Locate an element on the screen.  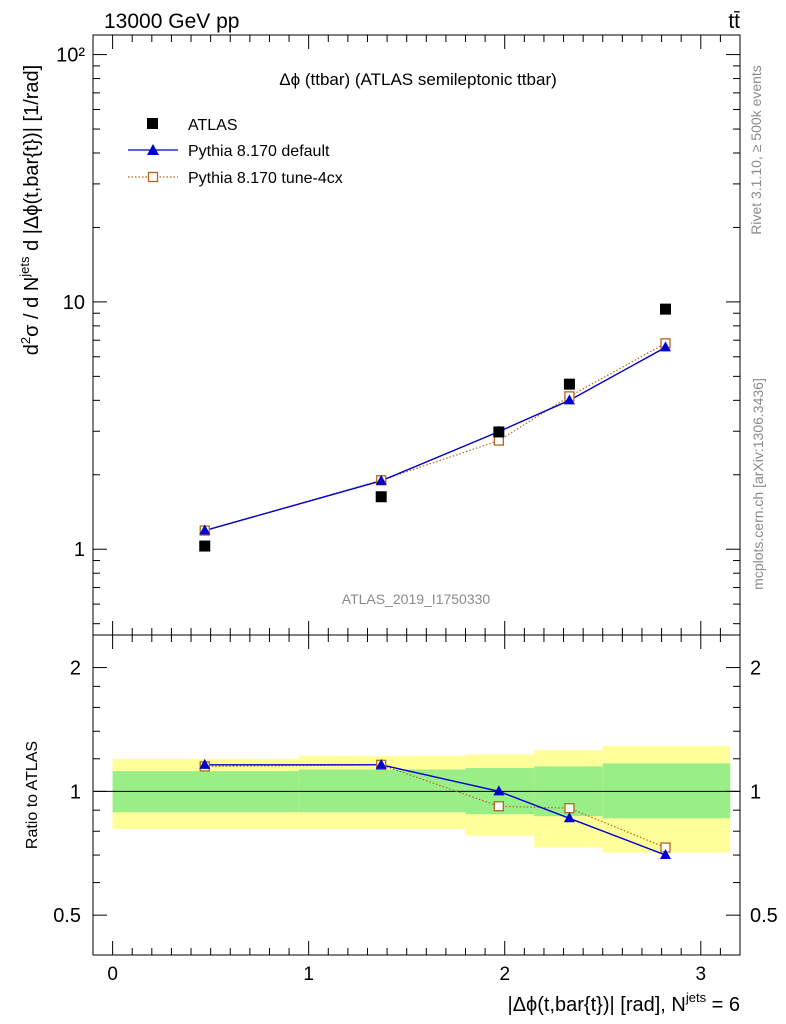
legend-tune4cx-label: Pythia 8.170 tune-4cx is located at coordinates (265, 178).